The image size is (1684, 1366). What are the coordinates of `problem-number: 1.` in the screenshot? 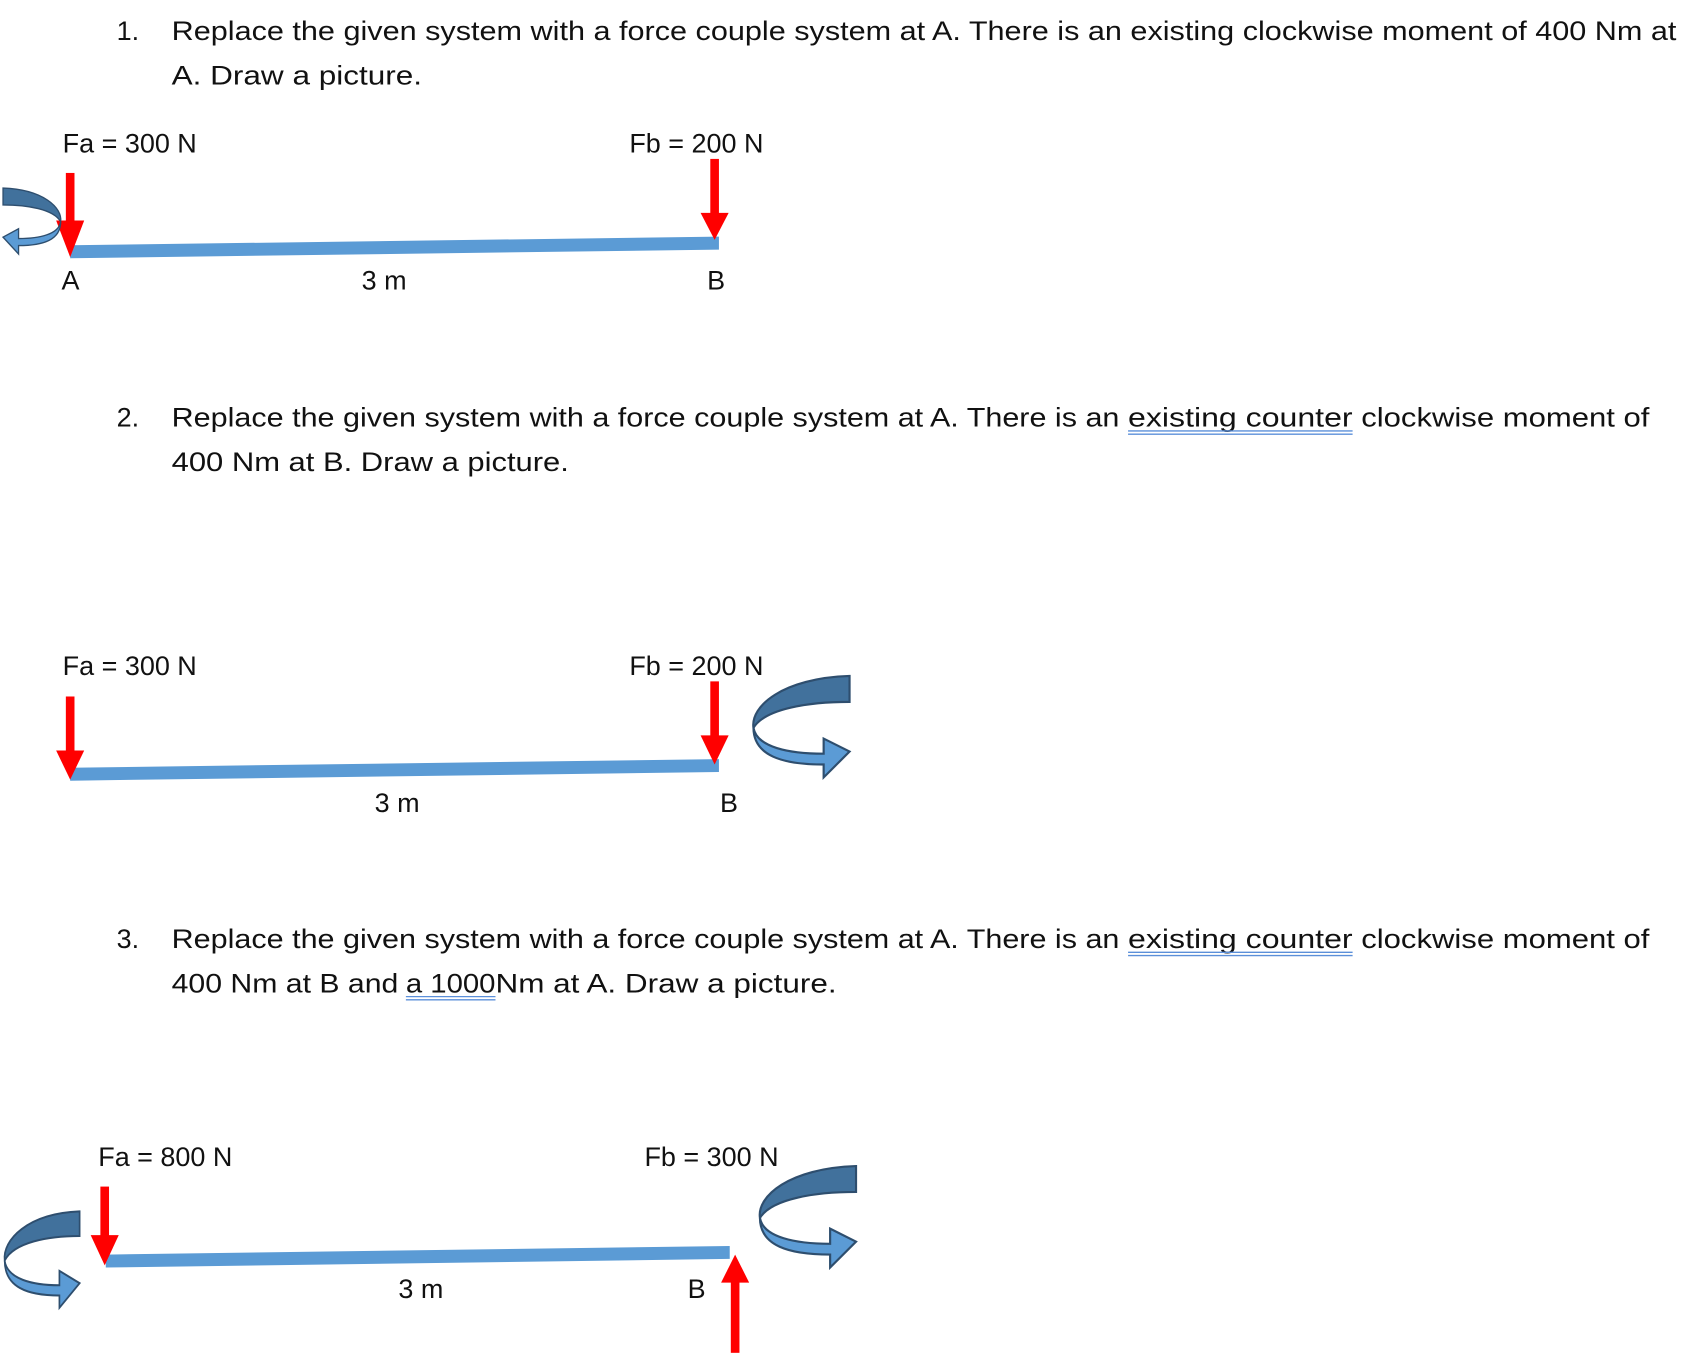 It's located at (128, 31).